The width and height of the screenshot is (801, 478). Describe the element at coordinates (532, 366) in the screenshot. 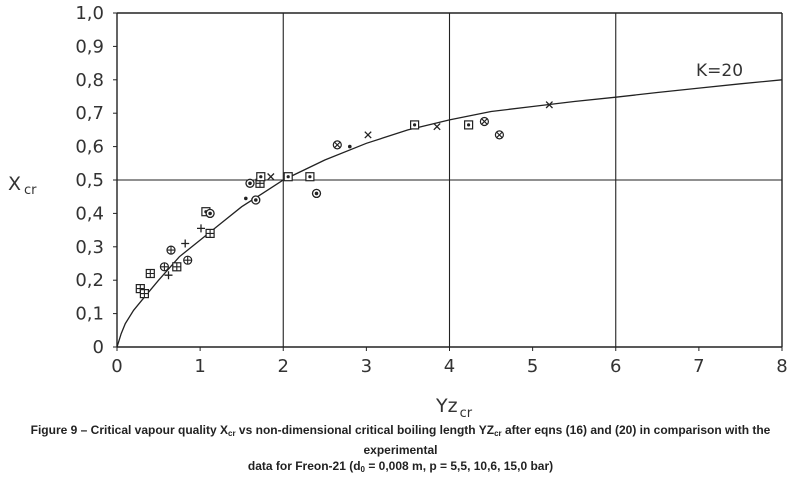

I see `x-tick-label: 5` at that location.